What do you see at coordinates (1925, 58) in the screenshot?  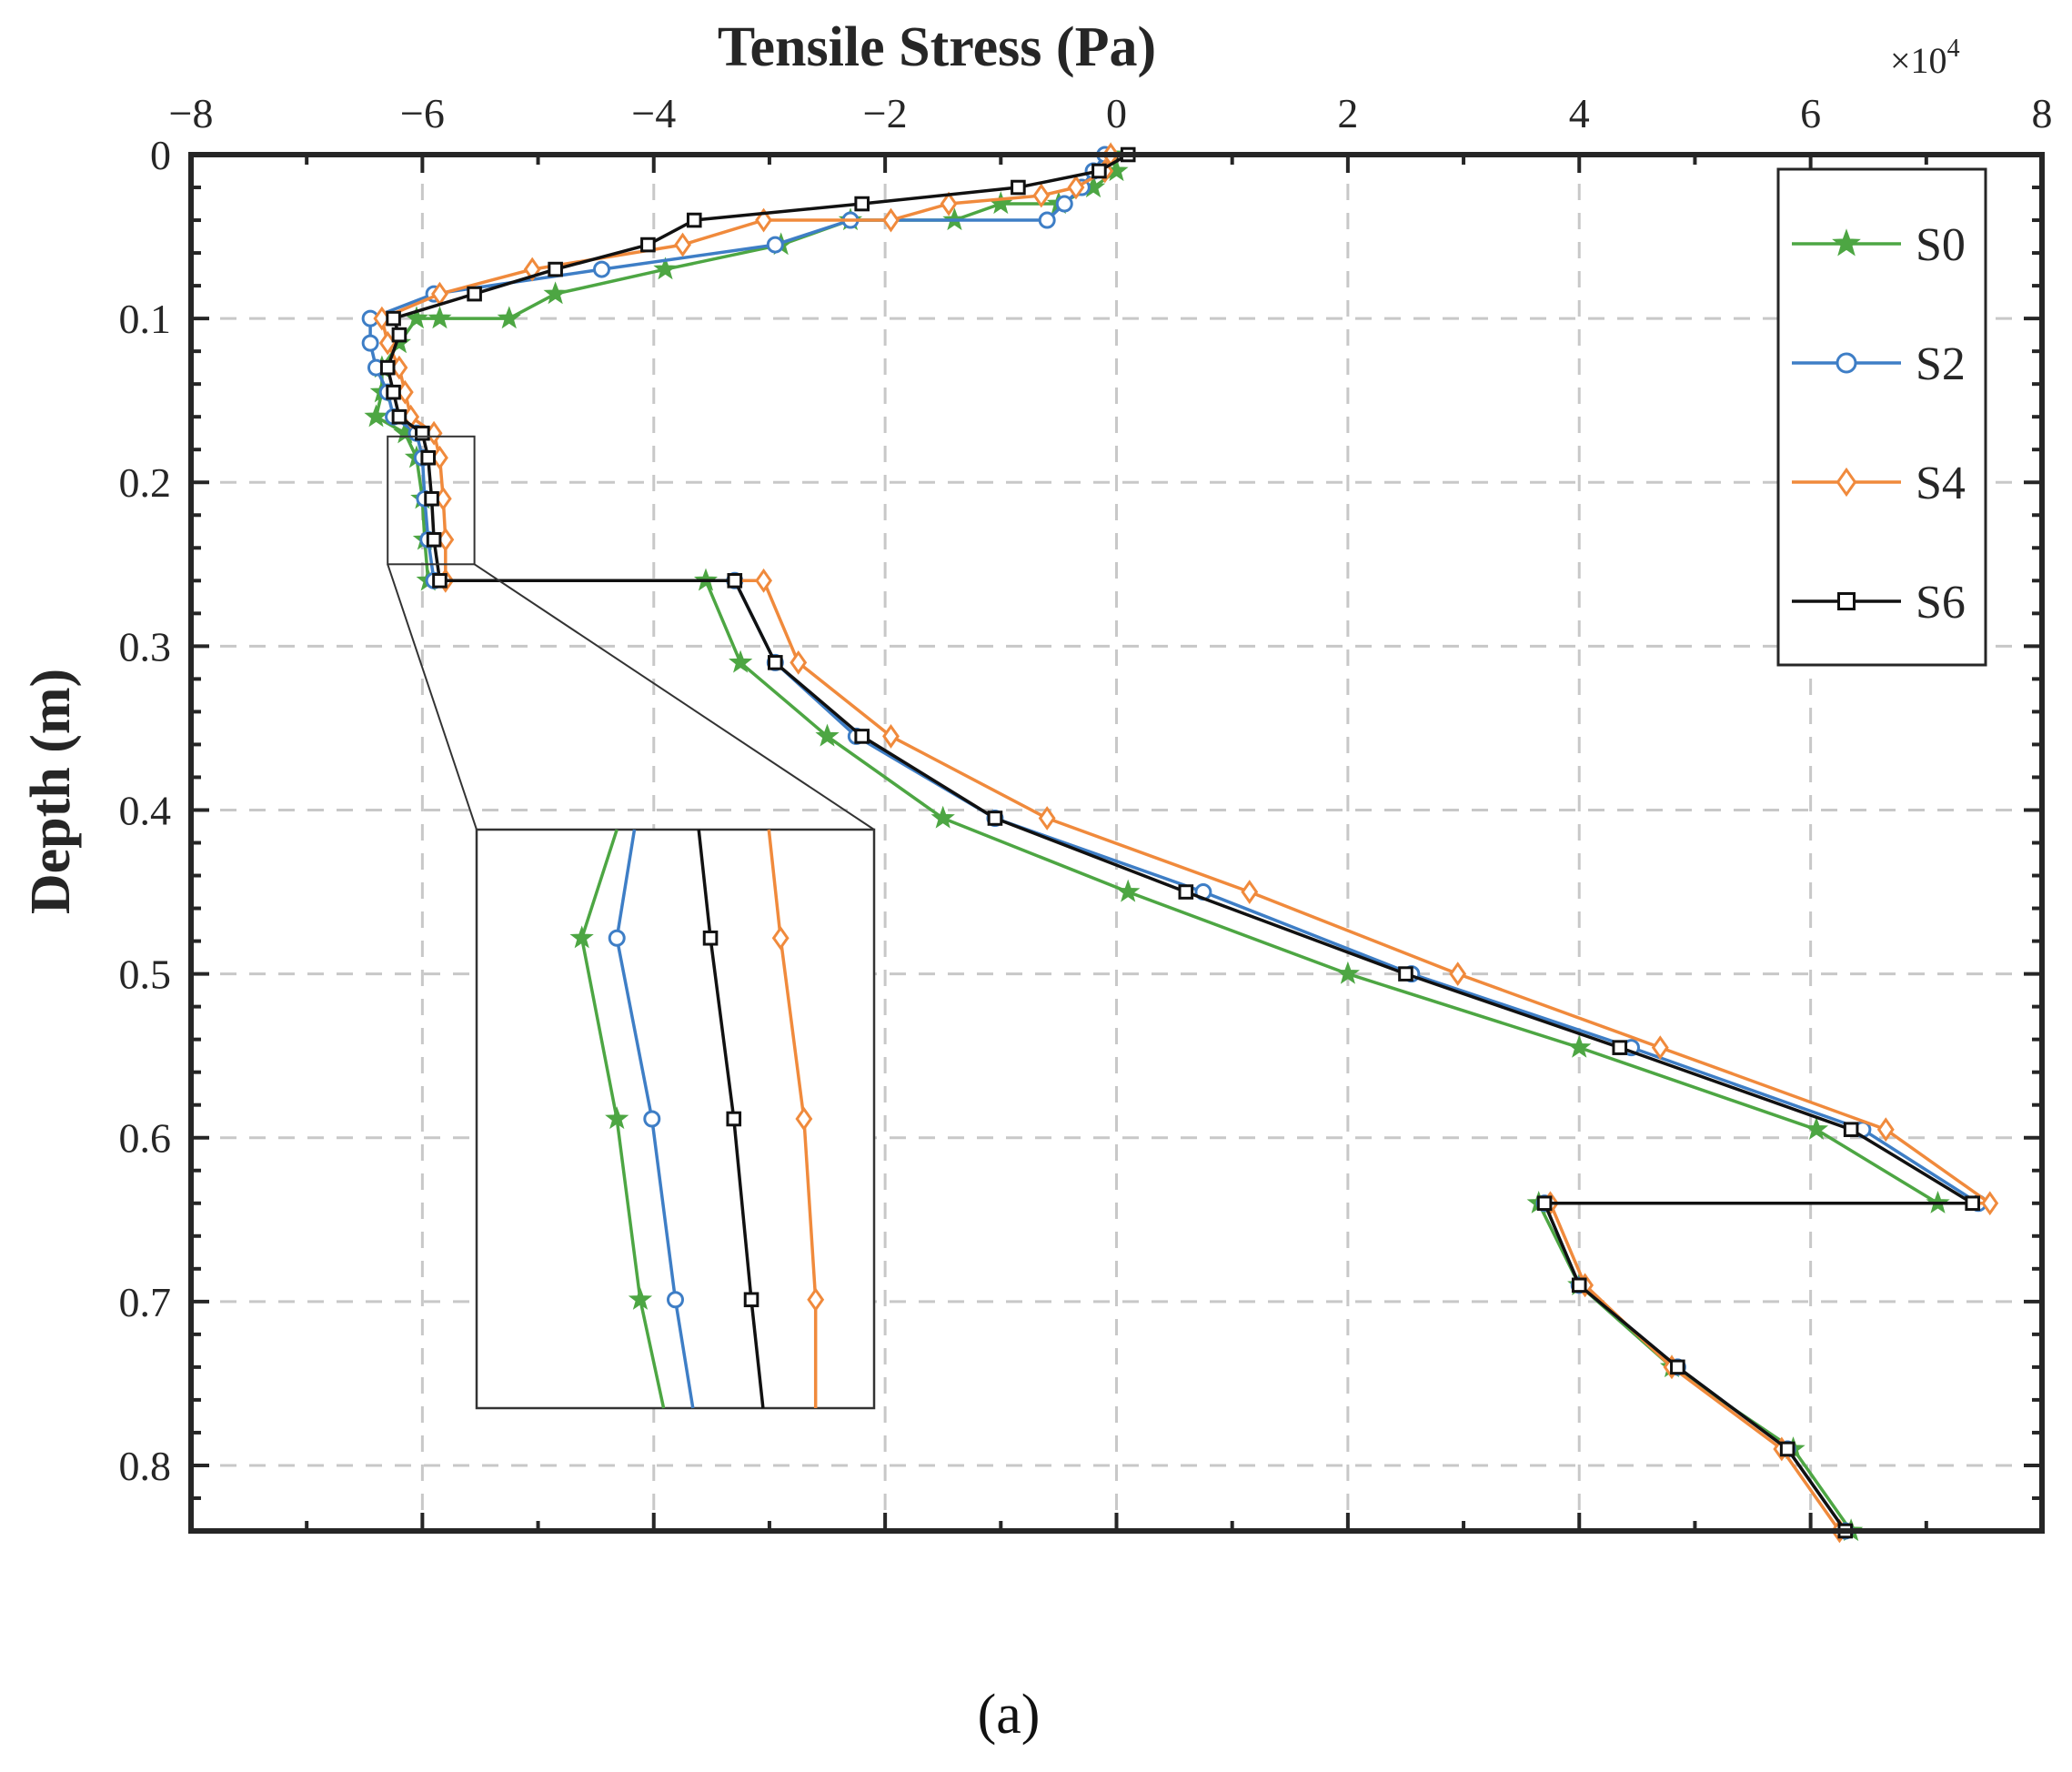 I see `x-exponent-label: ×10⁴` at bounding box center [1925, 58].